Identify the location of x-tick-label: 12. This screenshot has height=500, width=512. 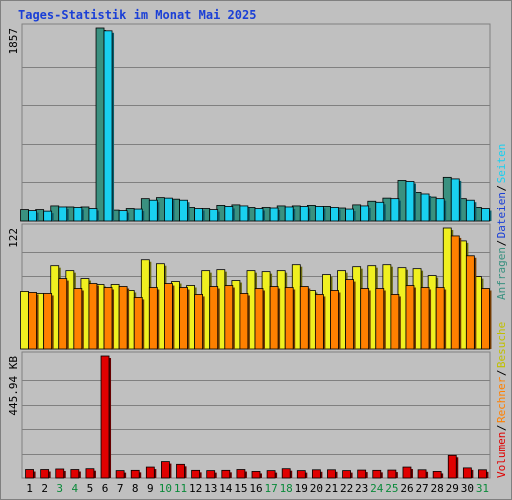
(195, 488).